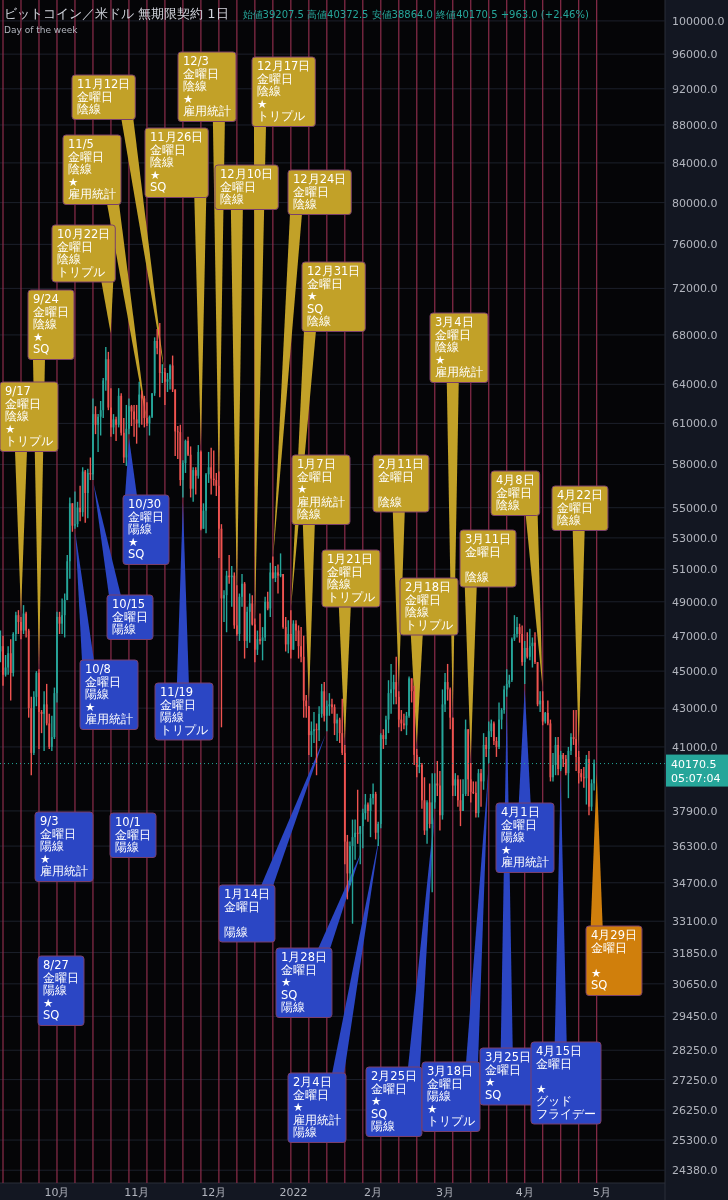  Describe the element at coordinates (401, 483) in the screenshot. I see `annotation: 2月11日金曜日陰線` at that location.